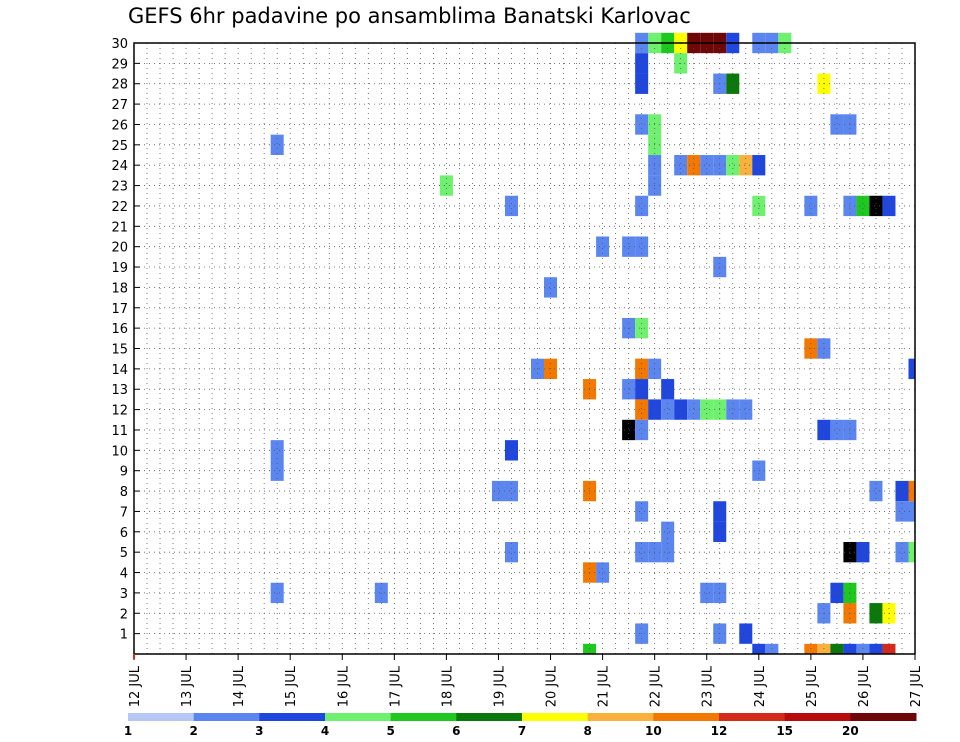 The height and width of the screenshot is (742, 960). Describe the element at coordinates (456, 731) in the screenshot. I see `colorbar-label: 6` at that location.